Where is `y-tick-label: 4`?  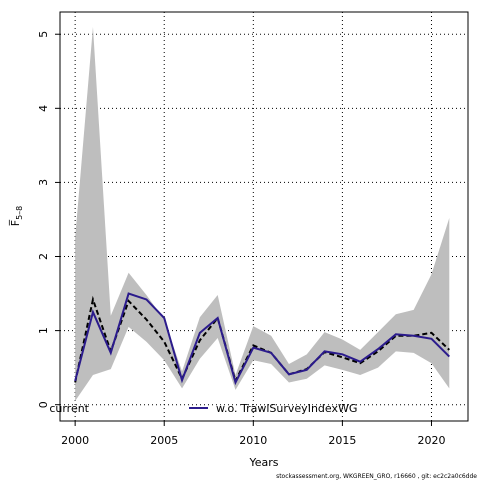 y-tick-label: 4 is located at coordinates (43, 108).